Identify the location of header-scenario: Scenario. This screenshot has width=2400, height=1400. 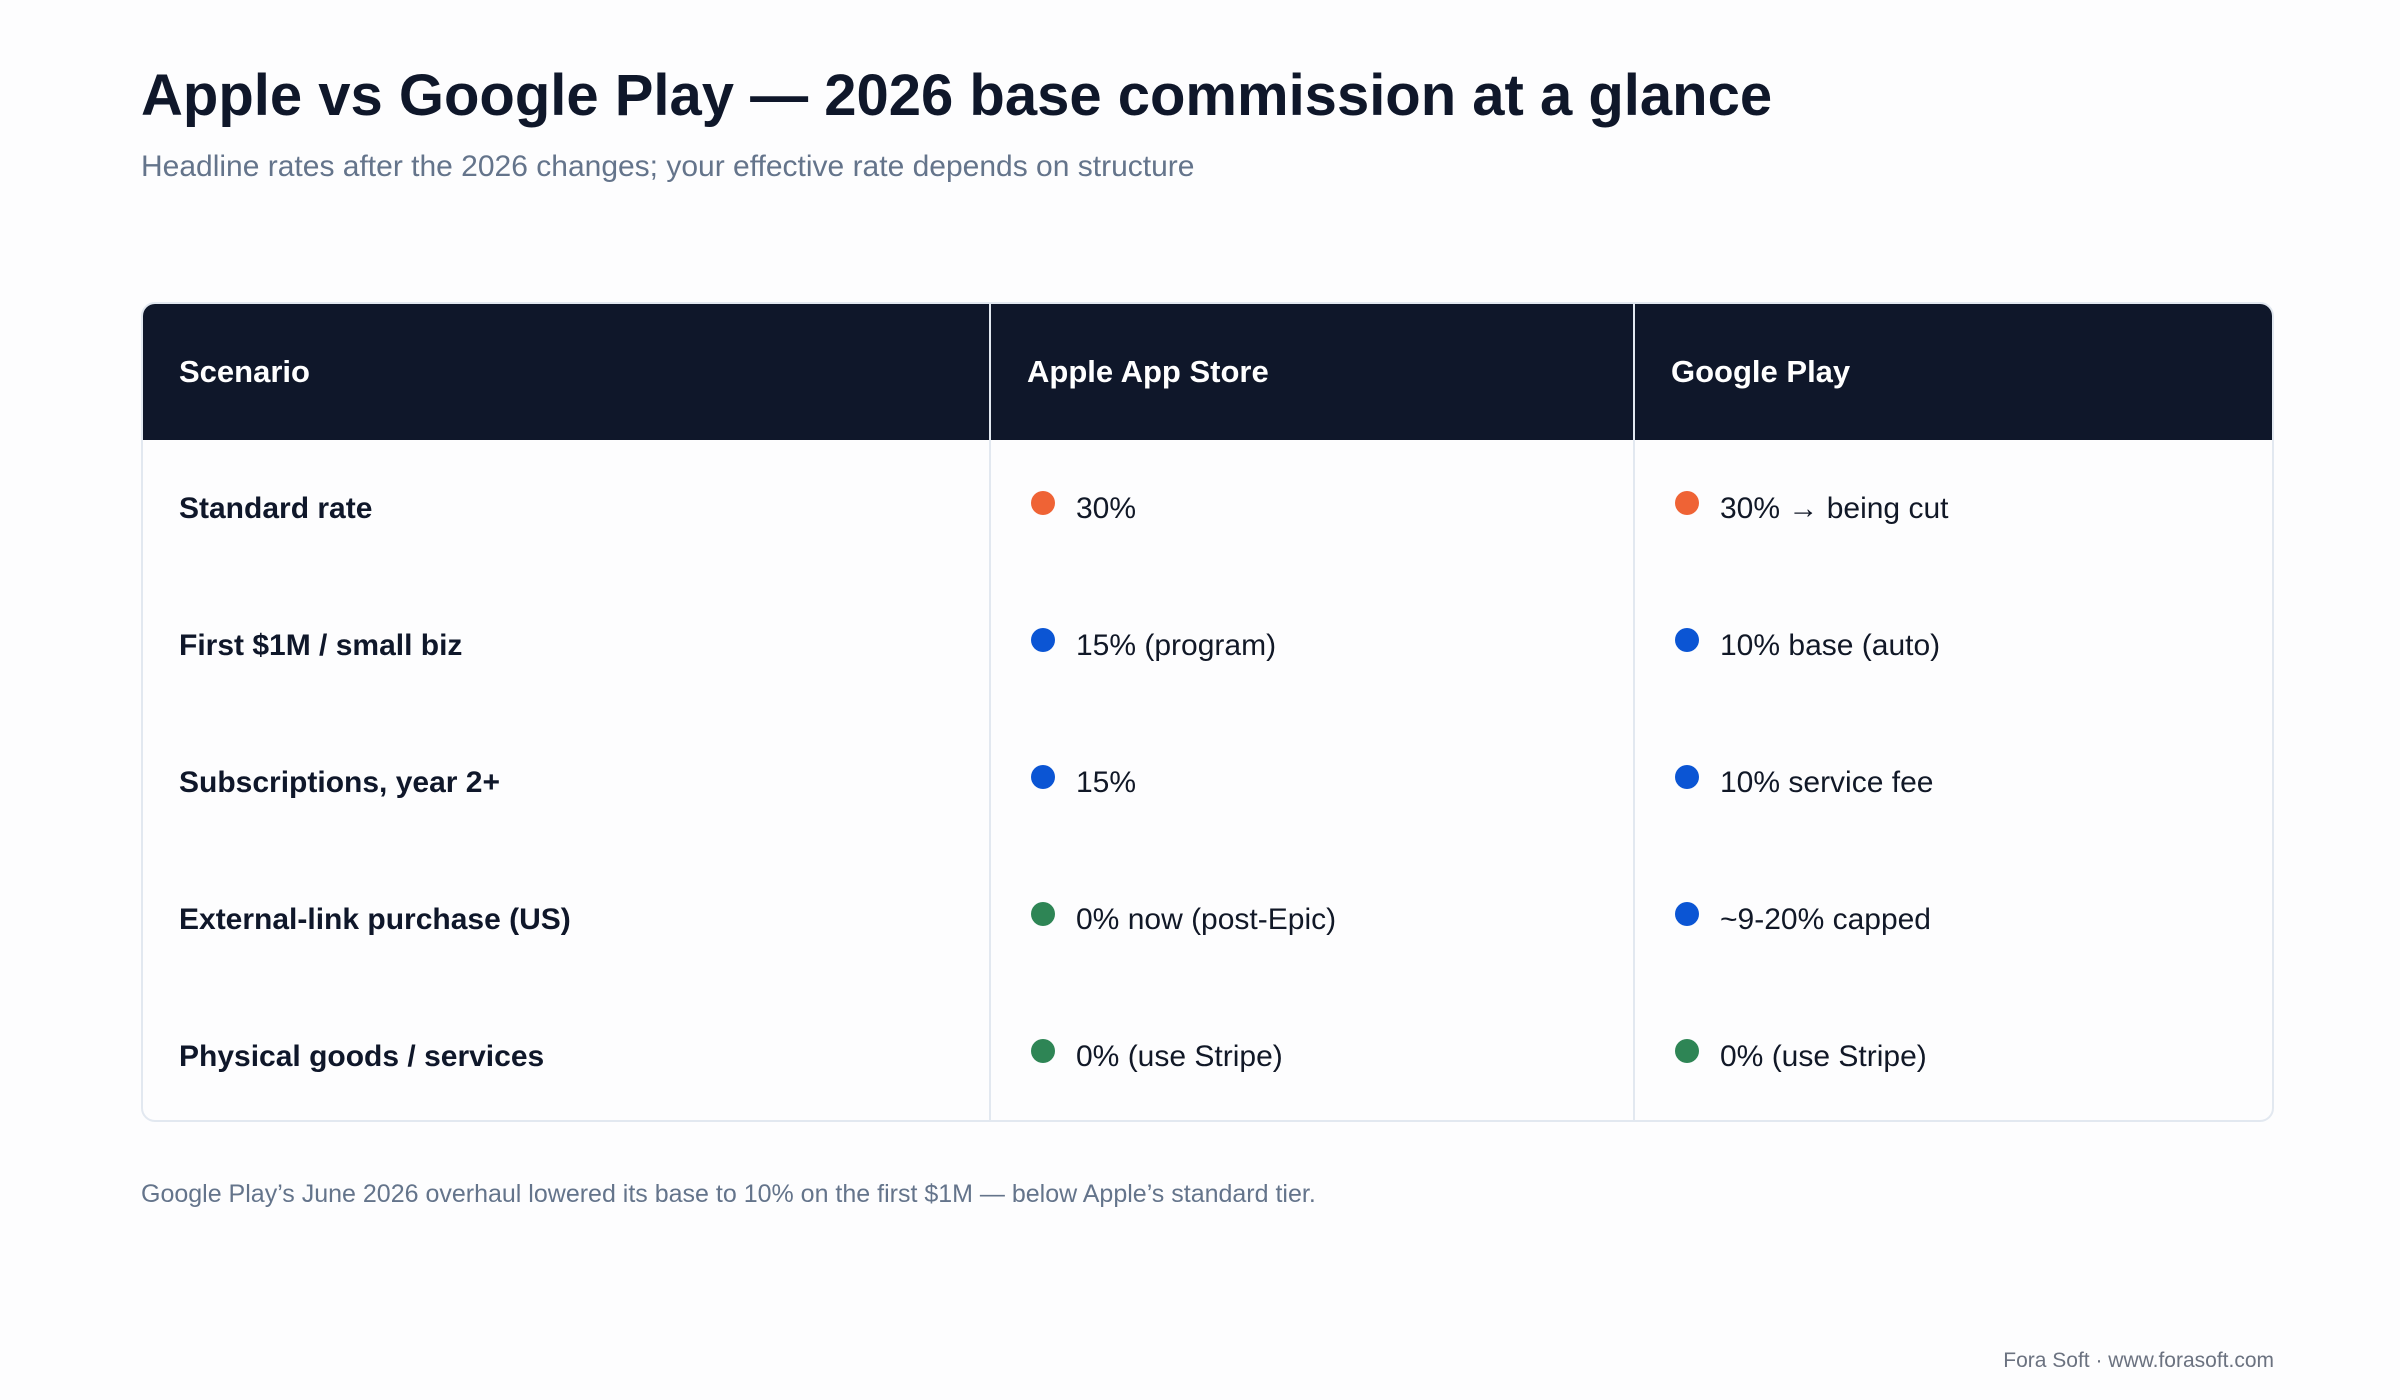
(244, 371).